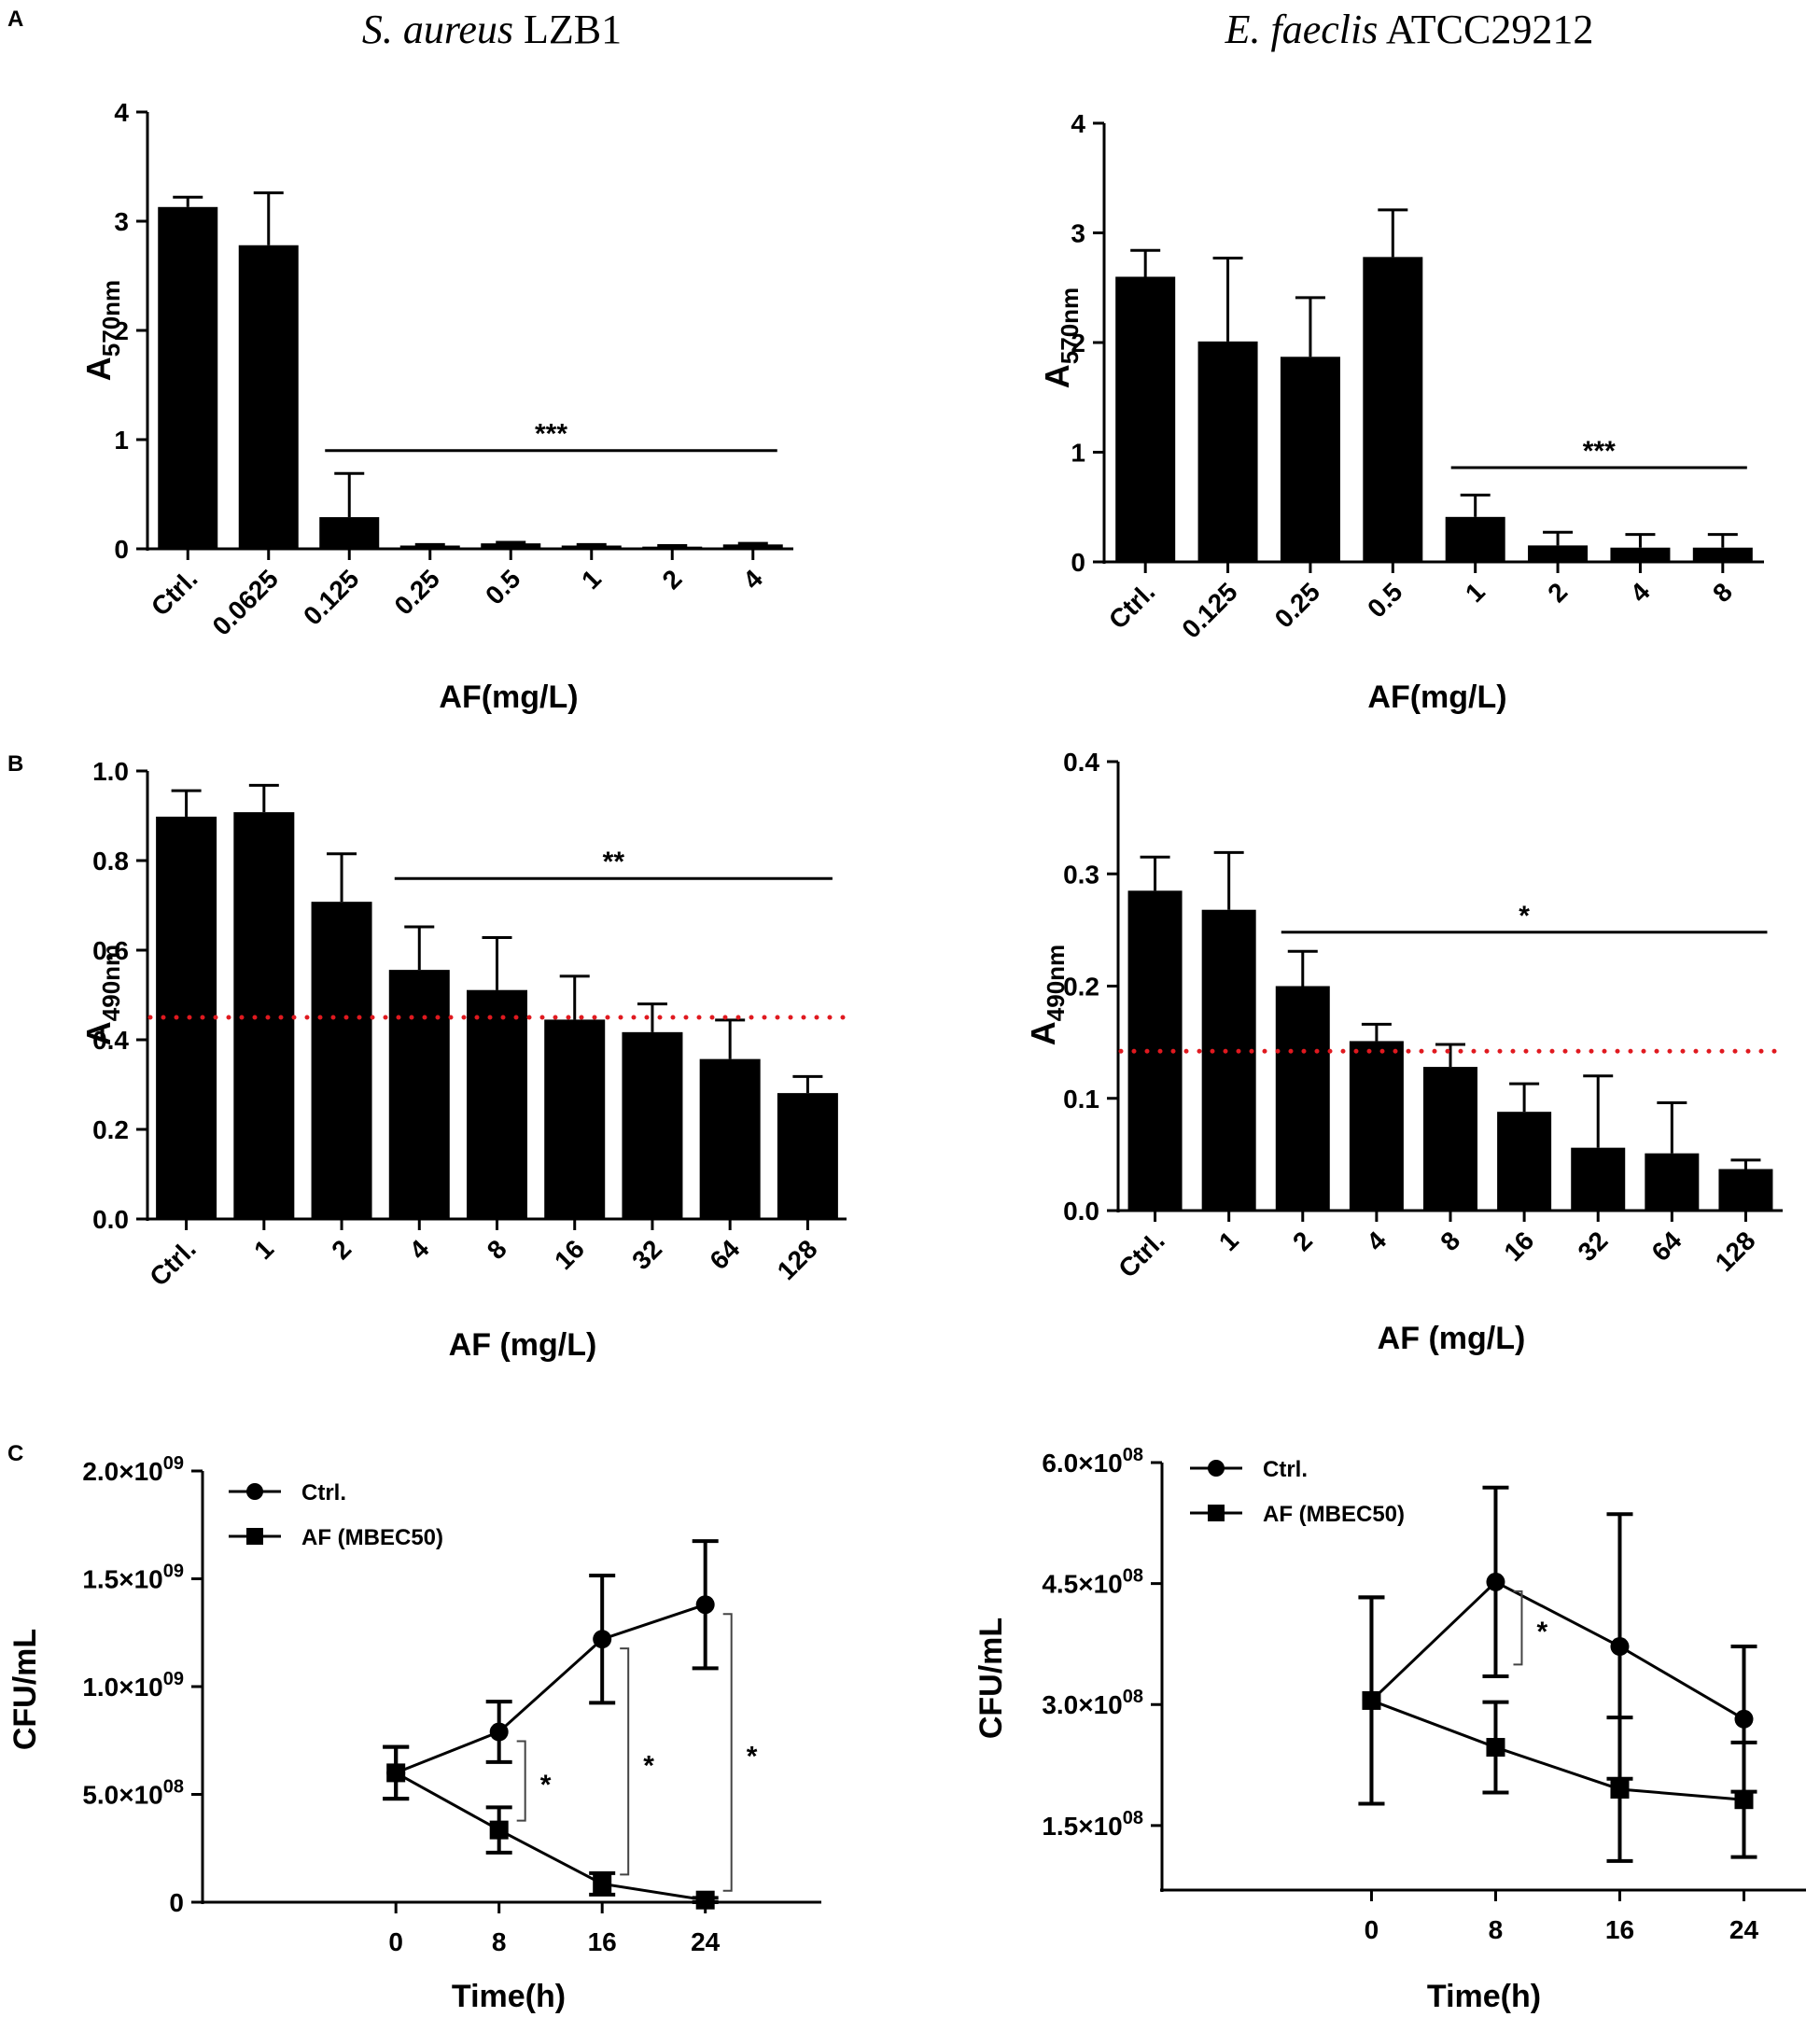  What do you see at coordinates (98, 369) in the screenshot?
I see `y-axis-label-main: A` at bounding box center [98, 369].